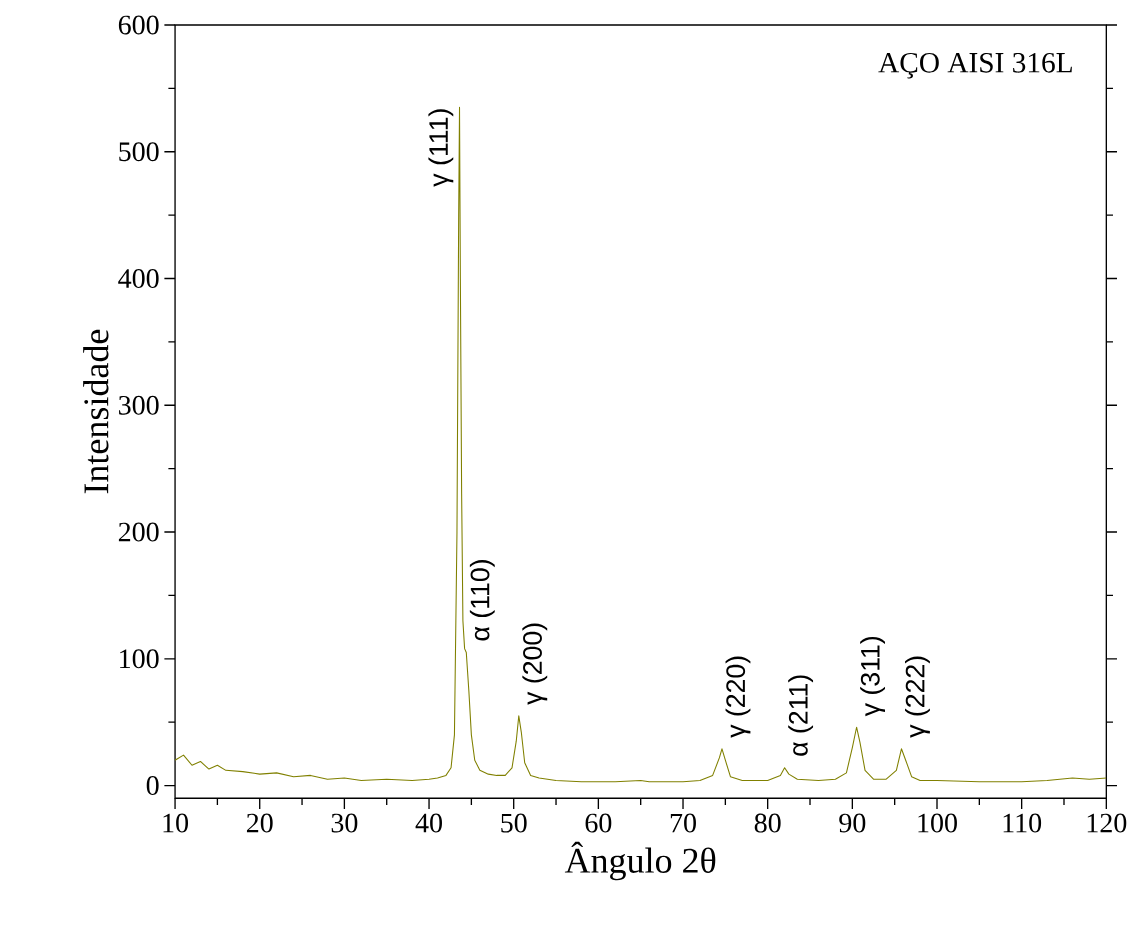  I want to click on annotation: γ (311), so click(872, 677).